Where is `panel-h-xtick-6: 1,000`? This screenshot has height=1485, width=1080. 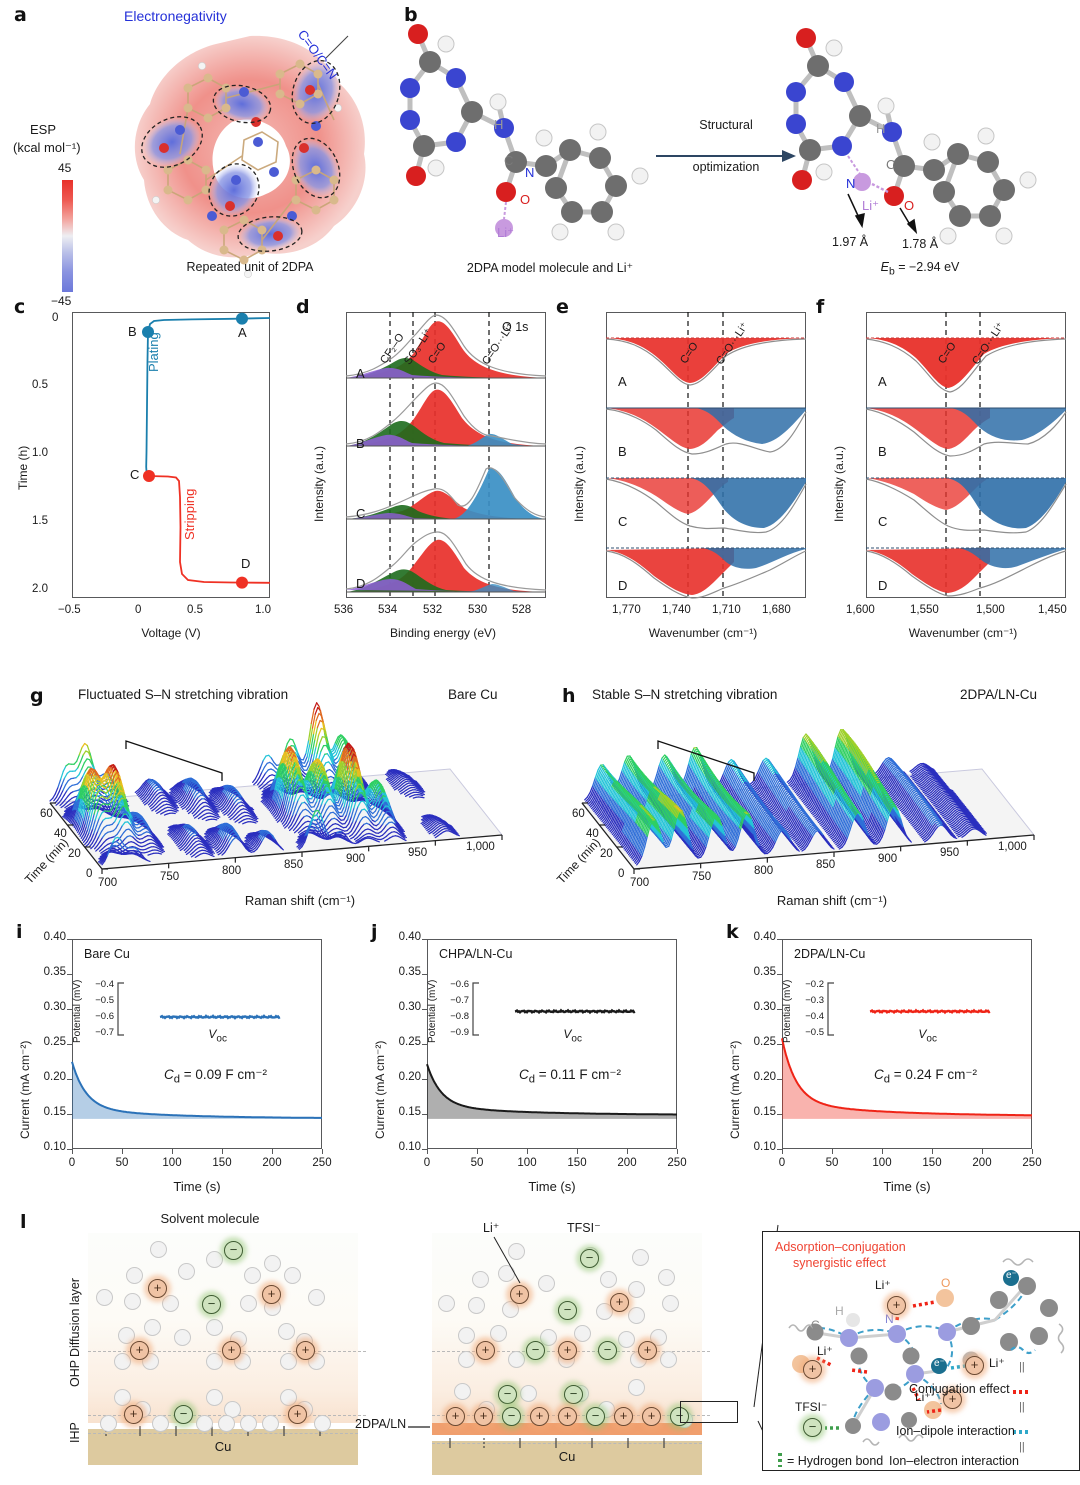 panel-h-xtick-6: 1,000 is located at coordinates (1012, 847).